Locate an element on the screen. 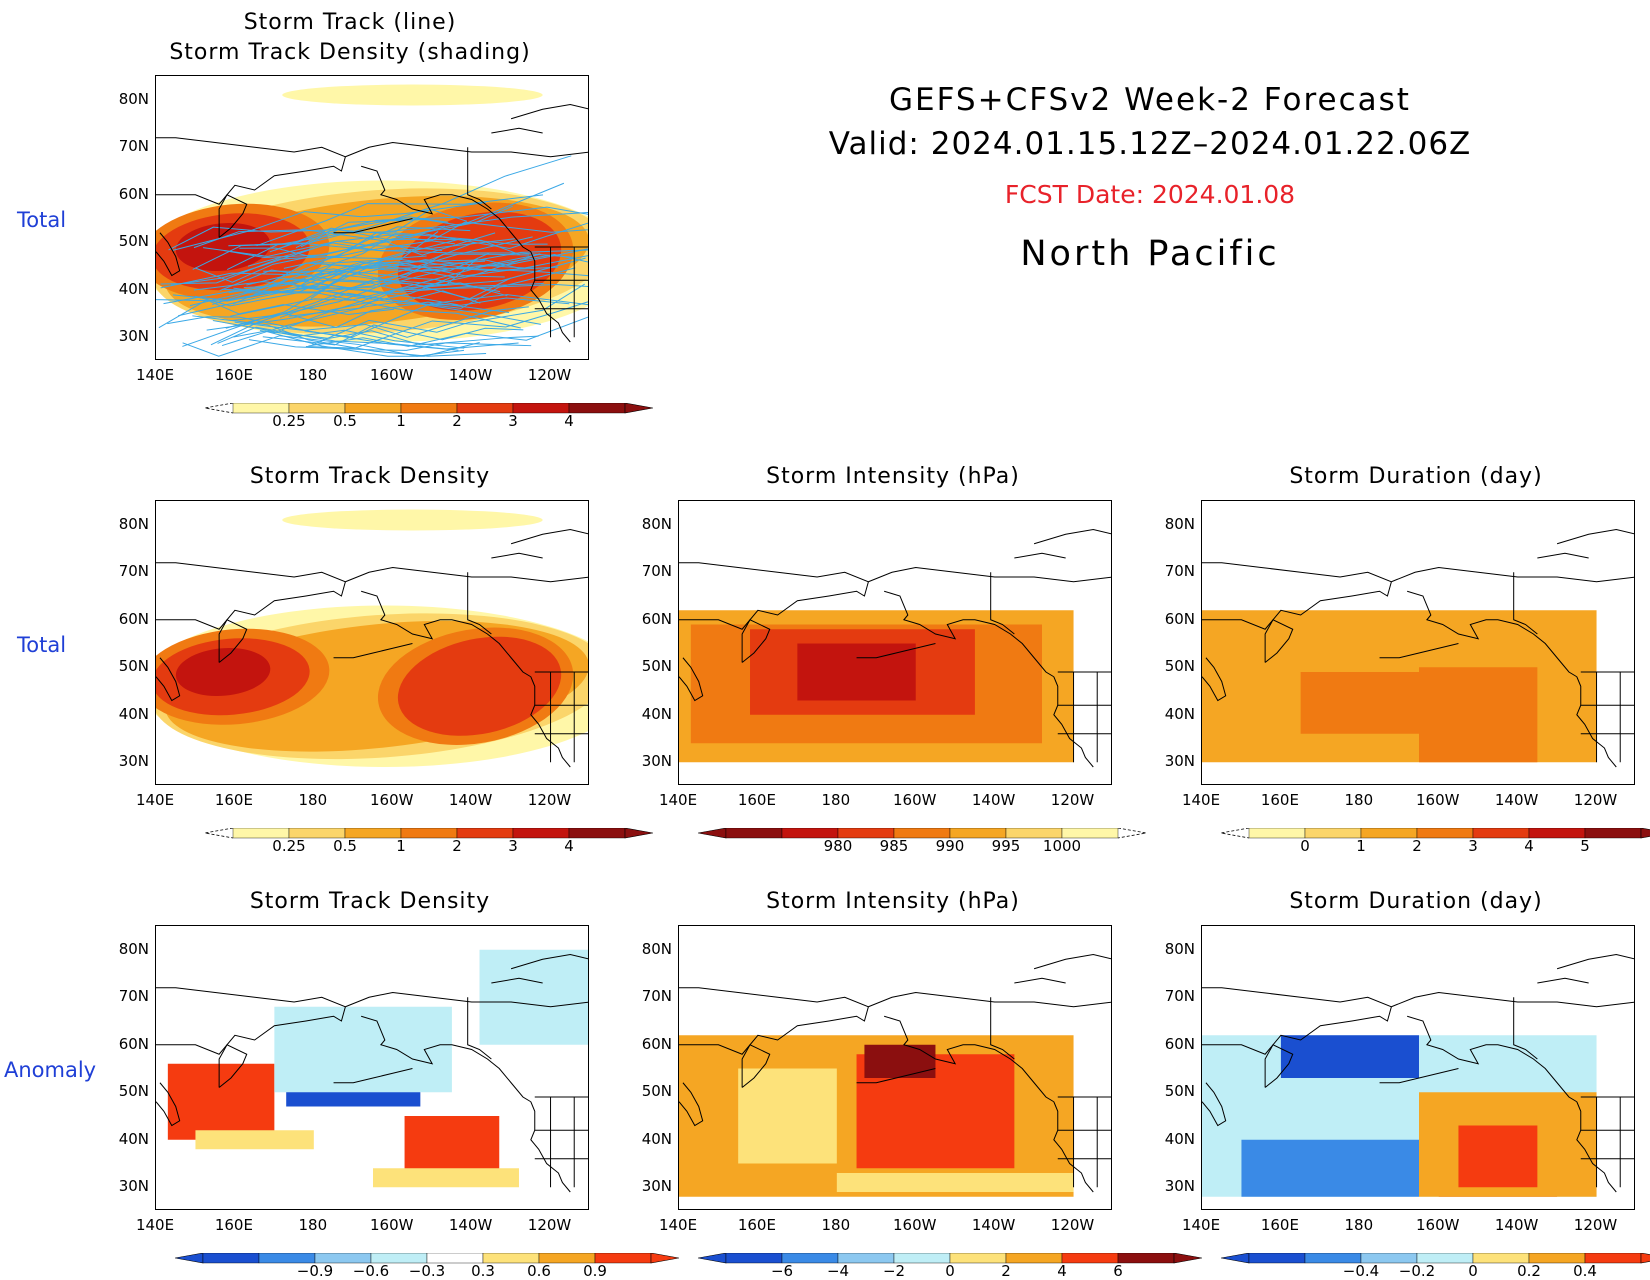 This screenshot has height=1280, width=1650. lon-label: 160W is located at coordinates (391, 800).